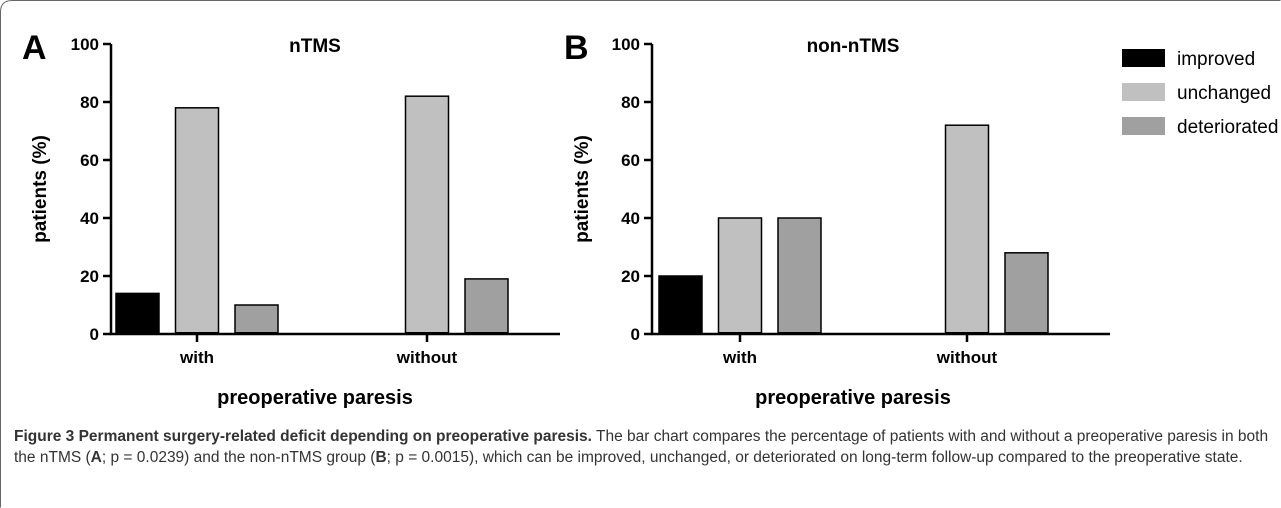  I want to click on panel-a-bar-unchanged-without, so click(427, 214).